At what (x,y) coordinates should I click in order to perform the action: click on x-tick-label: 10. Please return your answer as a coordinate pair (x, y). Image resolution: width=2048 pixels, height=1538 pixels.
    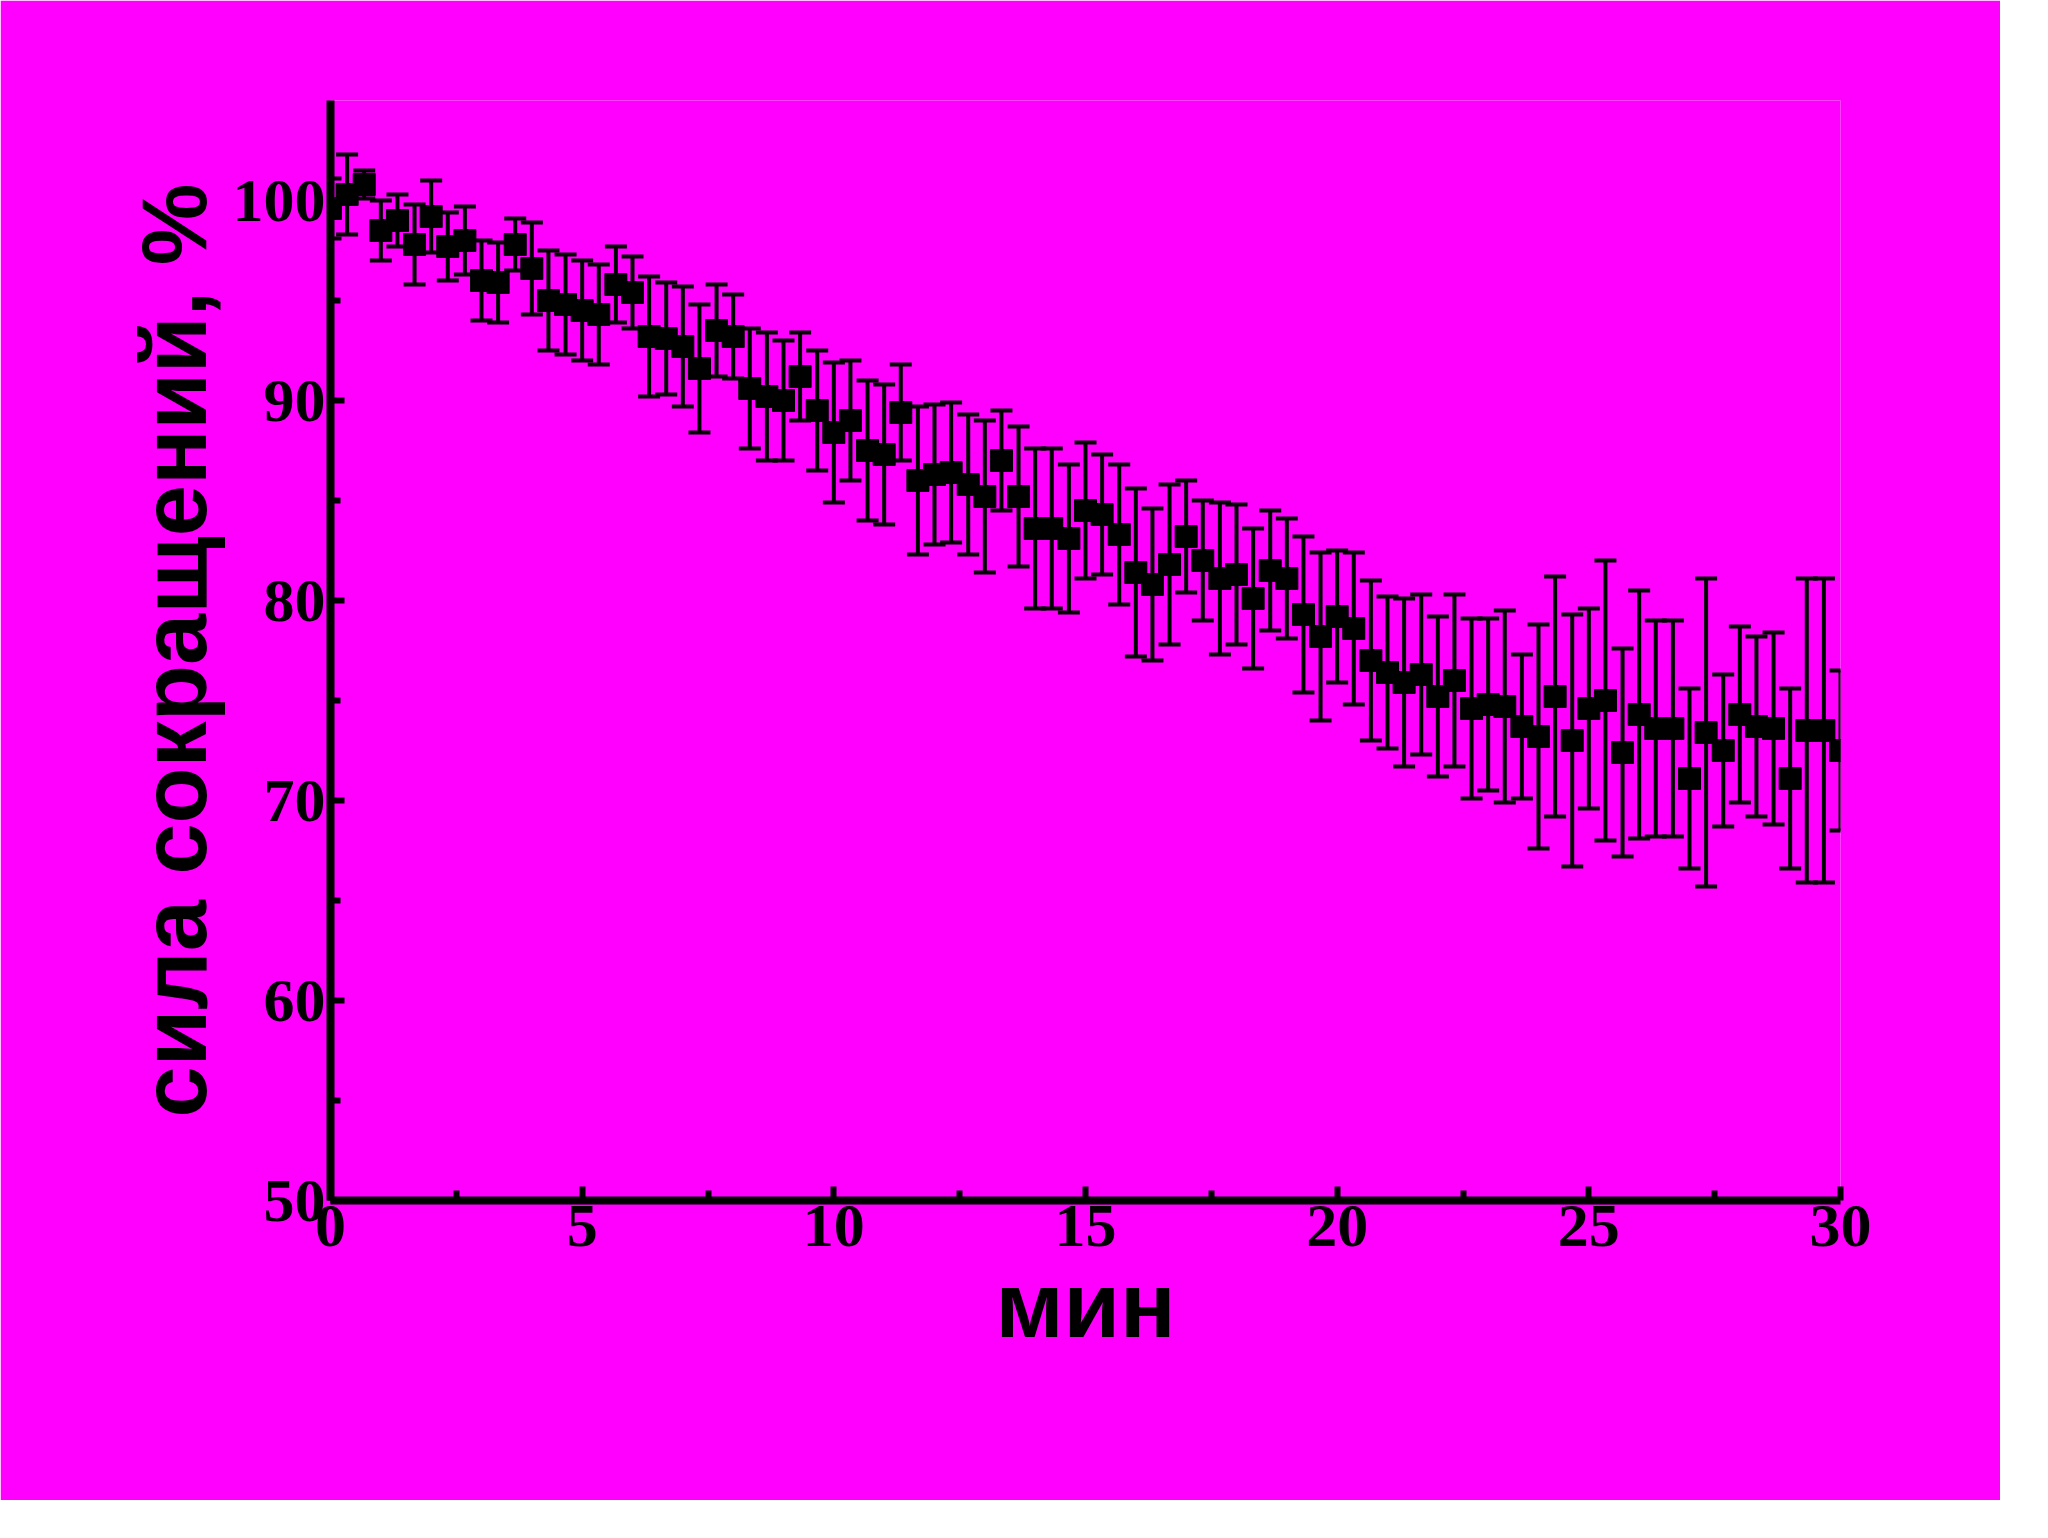
    Looking at the image, I should click on (833, 1224).